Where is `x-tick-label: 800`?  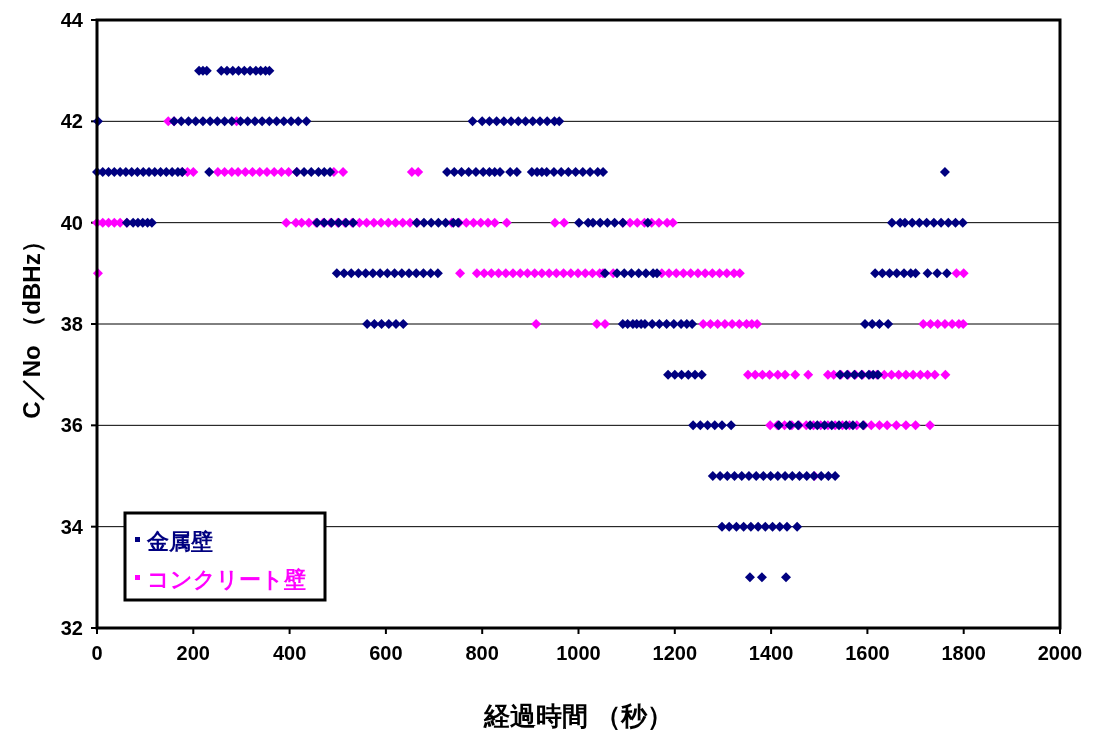
x-tick-label: 800 is located at coordinates (482, 653).